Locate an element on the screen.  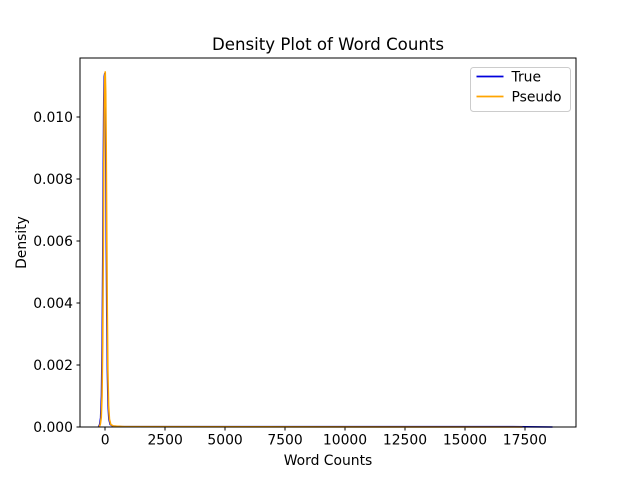
x-tick-label: 17500 is located at coordinates (525, 441).